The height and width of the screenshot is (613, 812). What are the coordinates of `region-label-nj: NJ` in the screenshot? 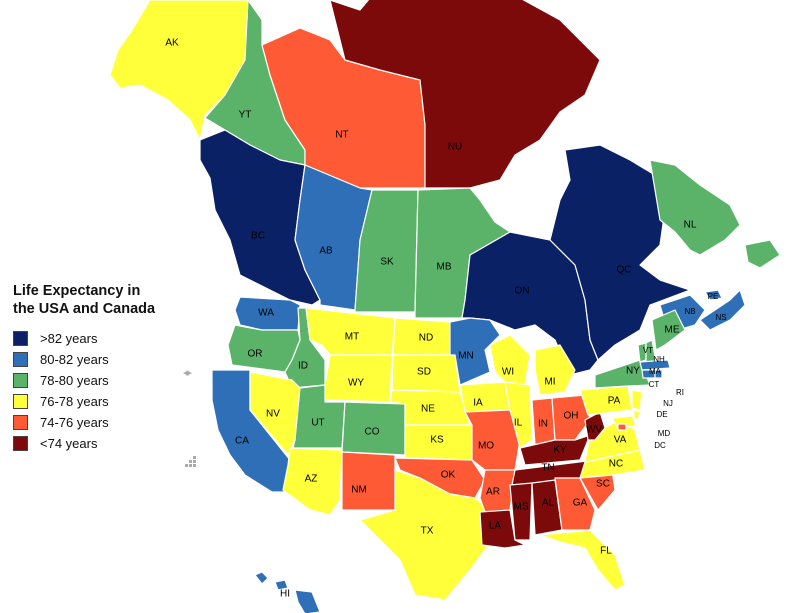 It's located at (668, 403).